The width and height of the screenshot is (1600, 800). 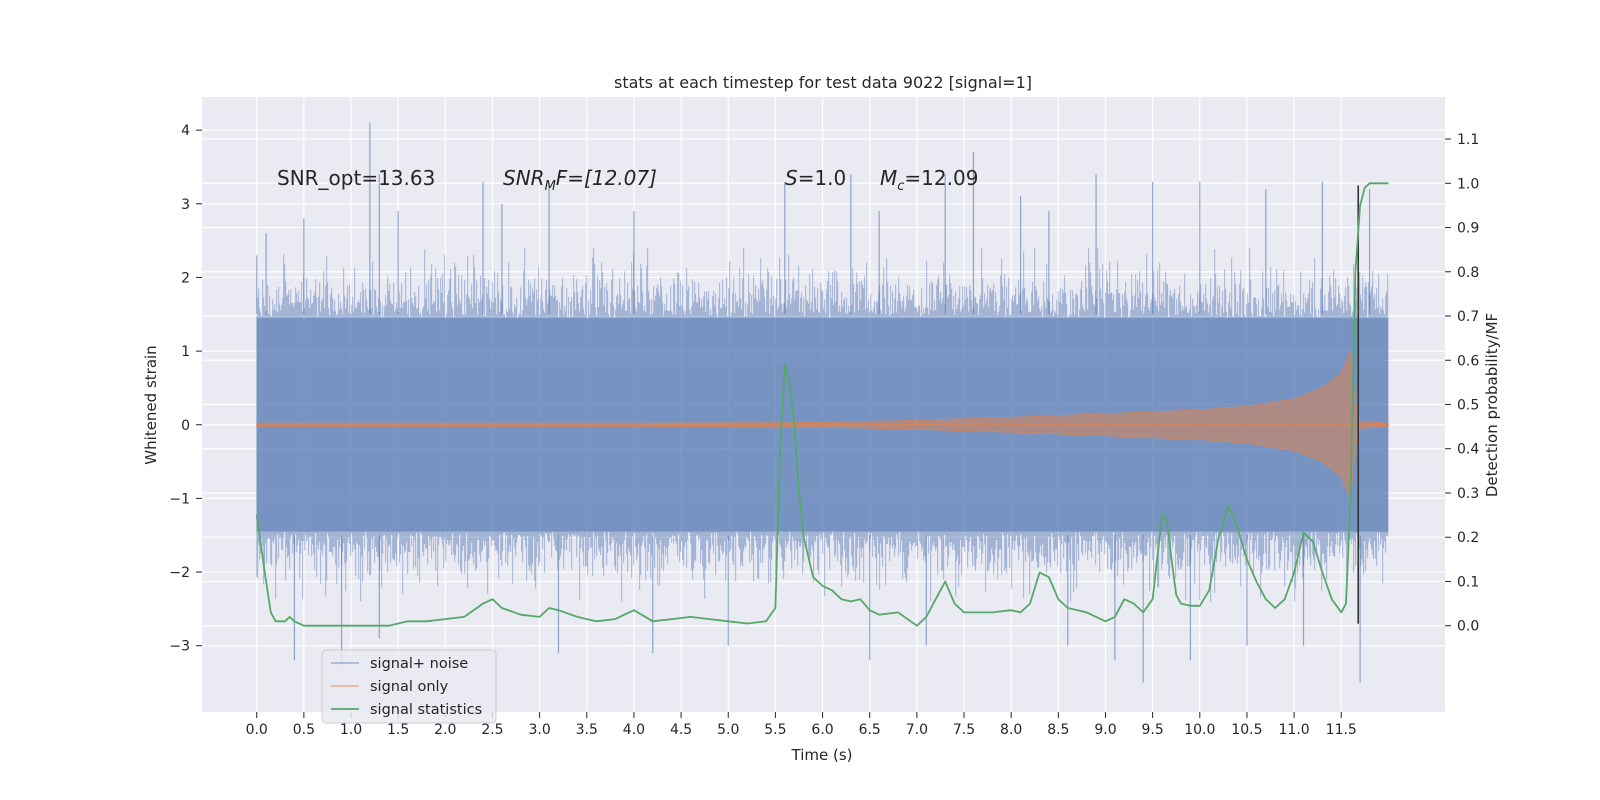 What do you see at coordinates (681, 730) in the screenshot?
I see `x-tick-label: 4.5` at bounding box center [681, 730].